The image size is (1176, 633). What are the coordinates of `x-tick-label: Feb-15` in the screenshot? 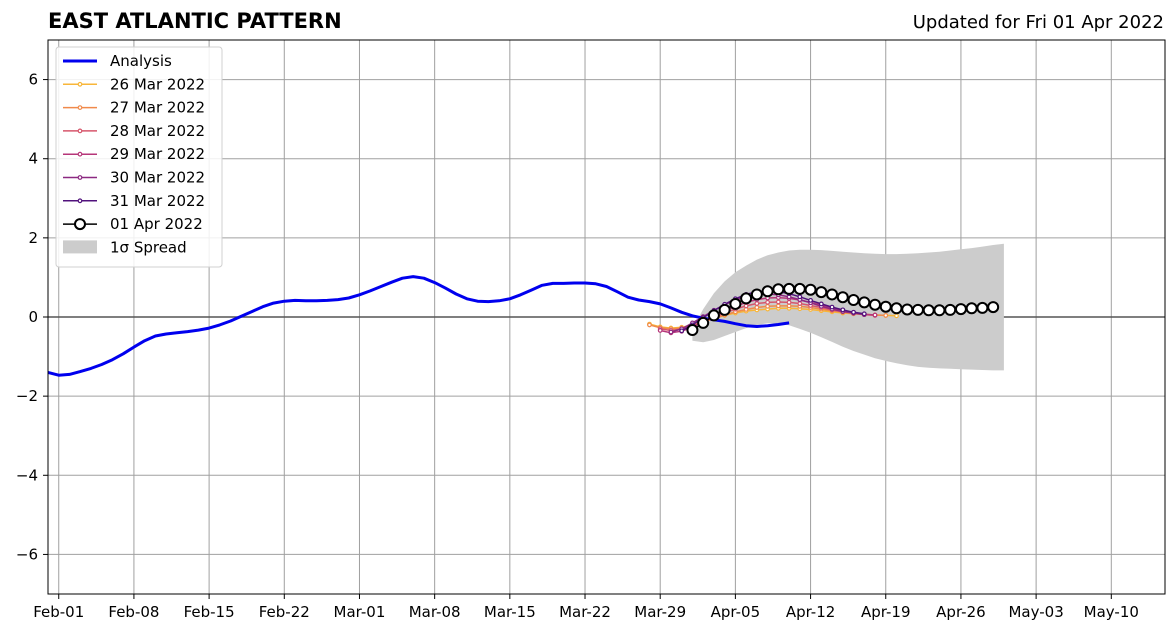 It's located at (209, 612).